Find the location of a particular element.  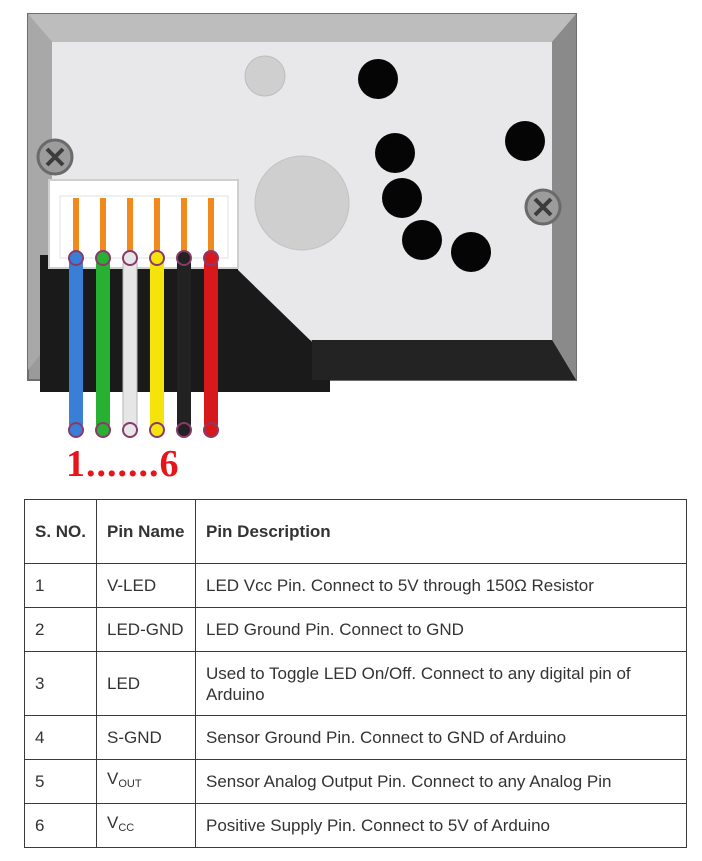

row-pin-name: LED-GND is located at coordinates (146, 629).